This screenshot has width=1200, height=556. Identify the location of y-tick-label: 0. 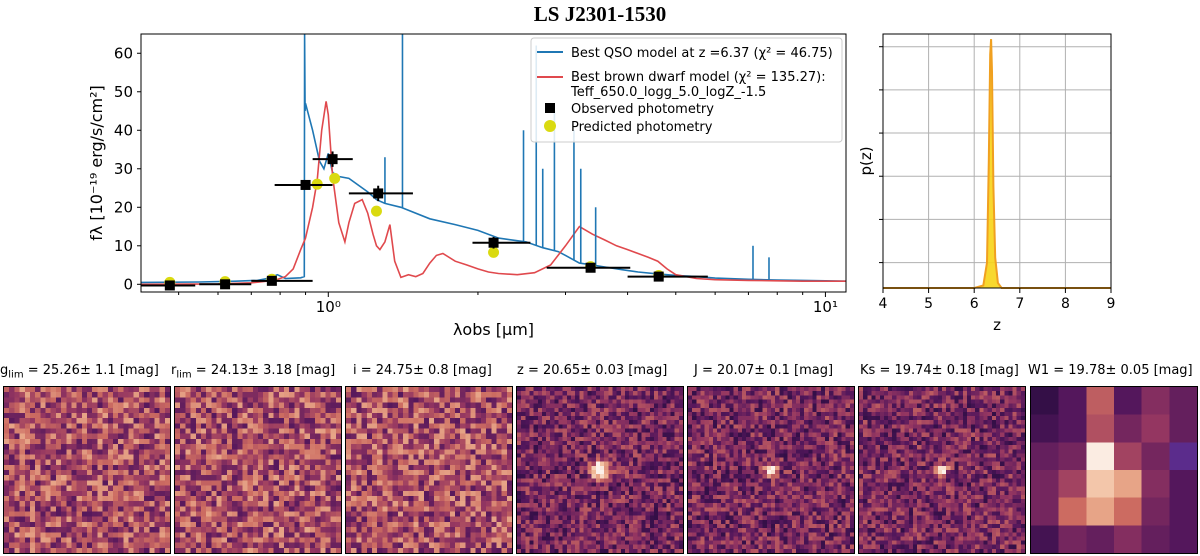
(128, 284).